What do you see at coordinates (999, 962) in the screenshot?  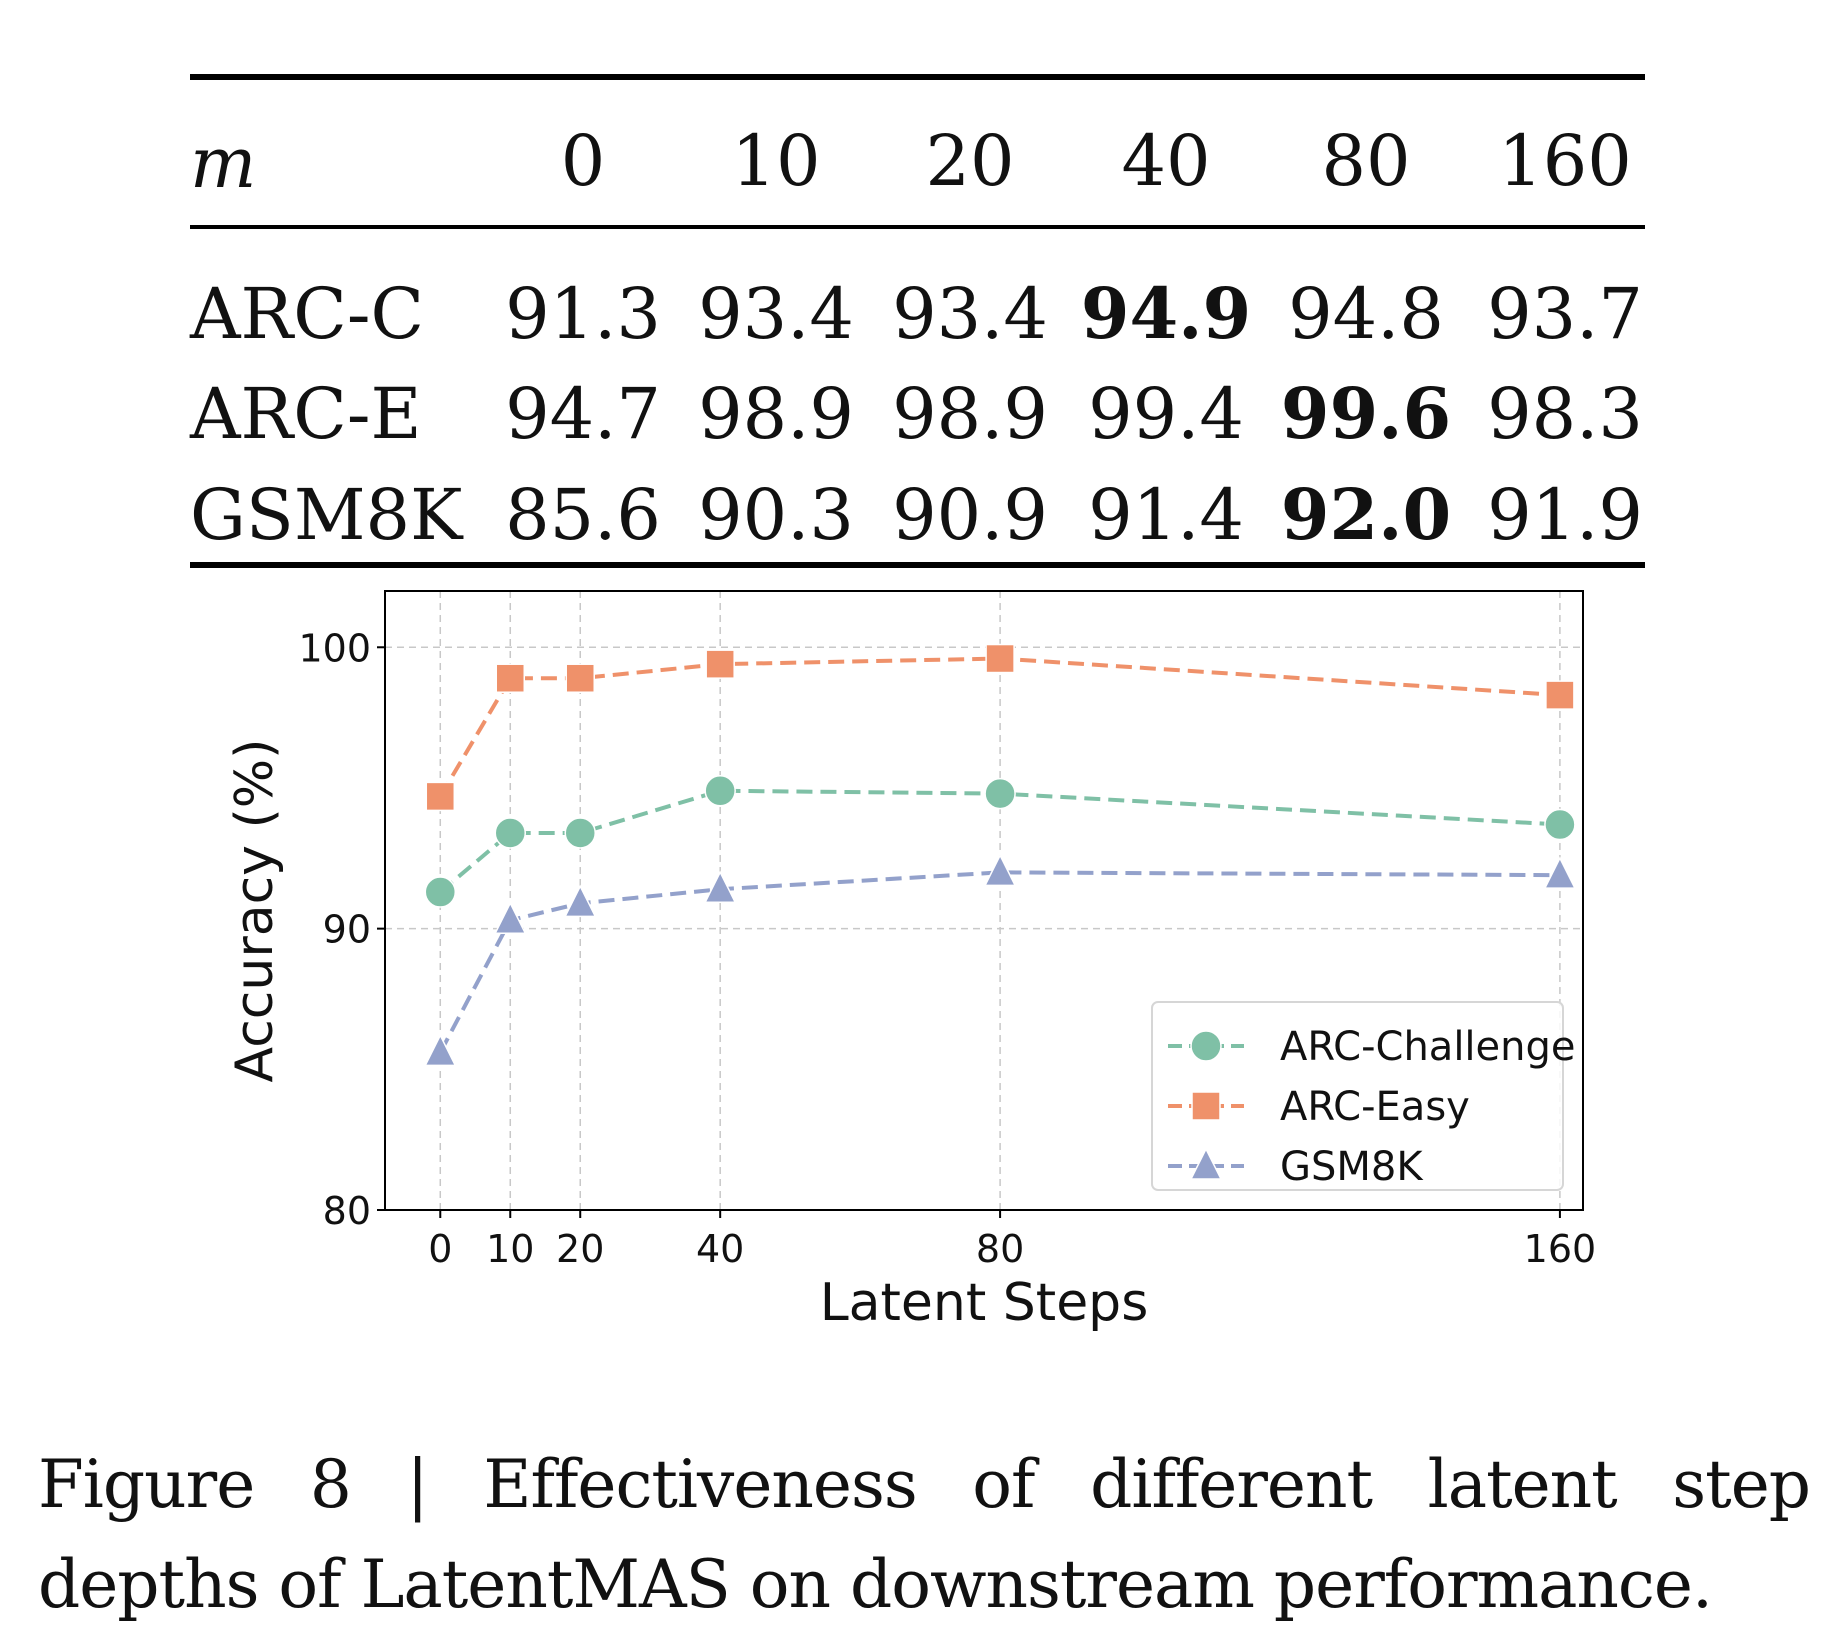 I see `series-line-gsm8k` at bounding box center [999, 962].